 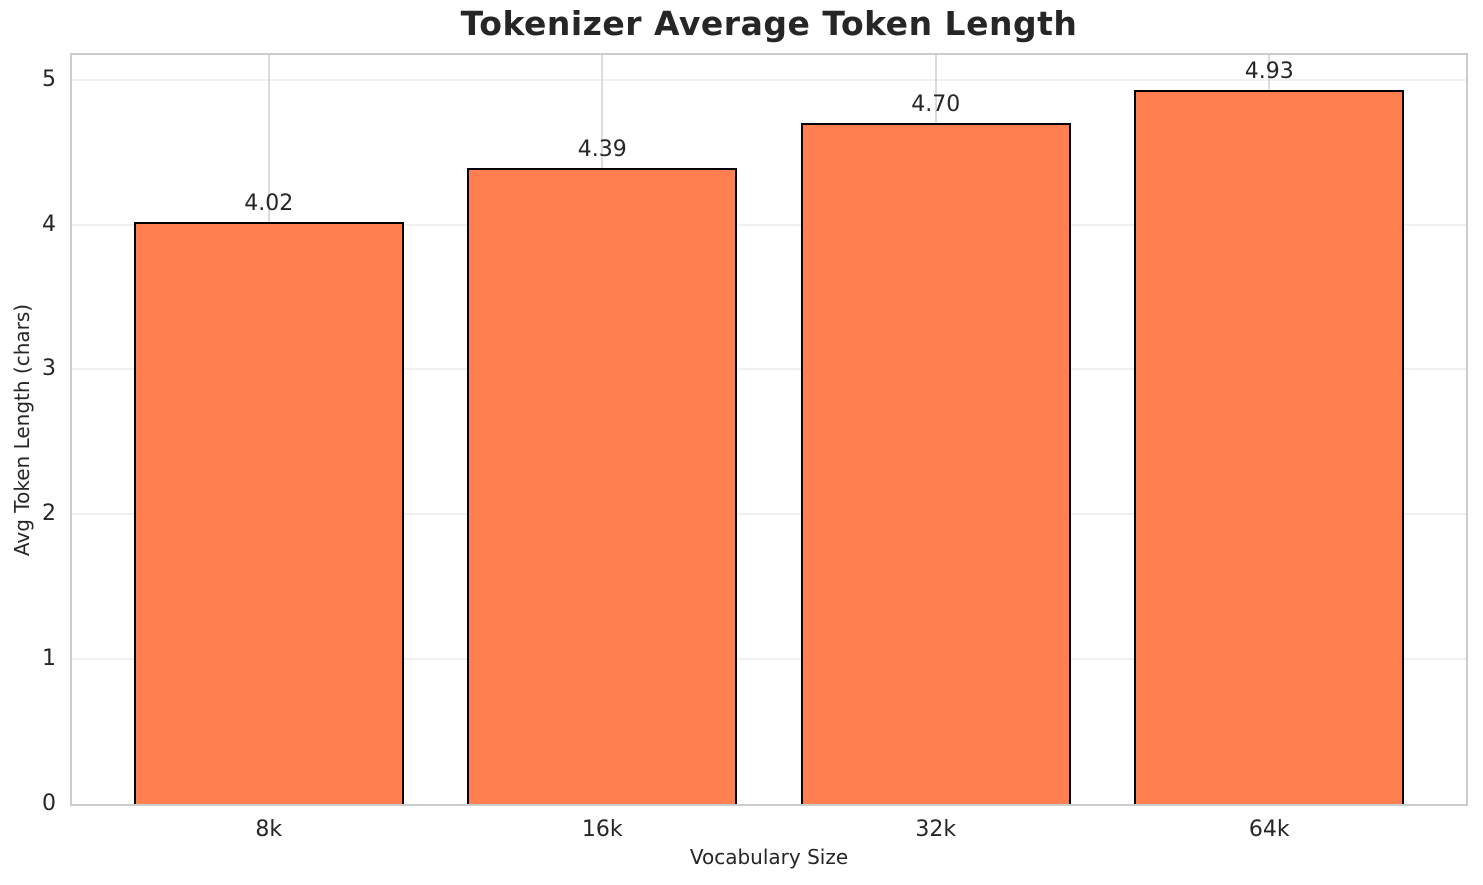 What do you see at coordinates (49, 79) in the screenshot?
I see `y-tick-label: 5` at bounding box center [49, 79].